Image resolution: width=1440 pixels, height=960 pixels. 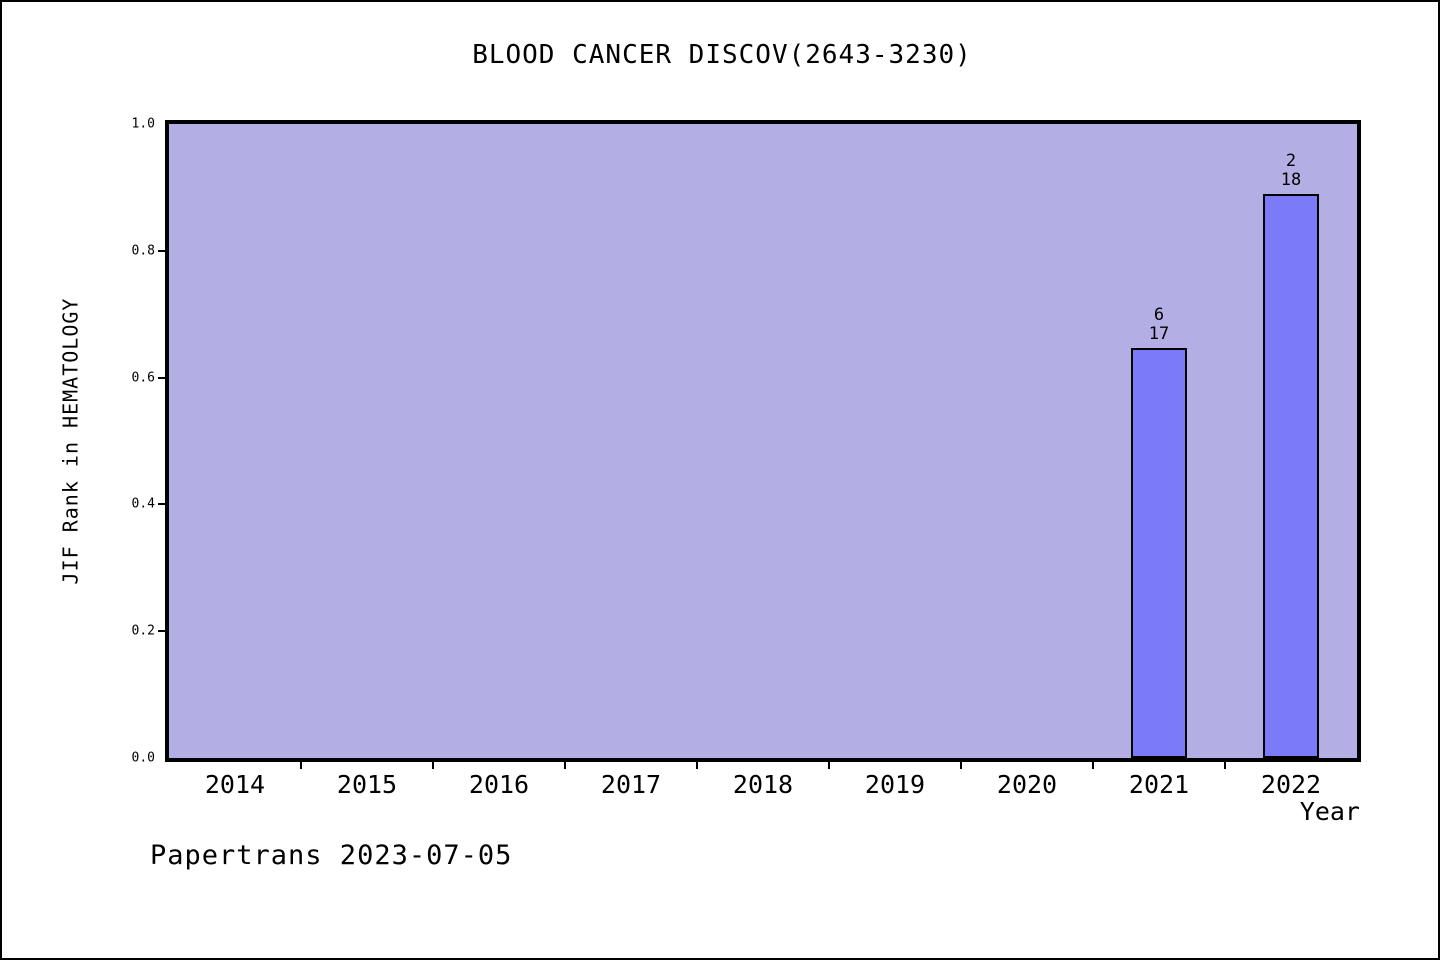 What do you see at coordinates (143, 124) in the screenshot?
I see `y-axis-tick-label: 1.0` at bounding box center [143, 124].